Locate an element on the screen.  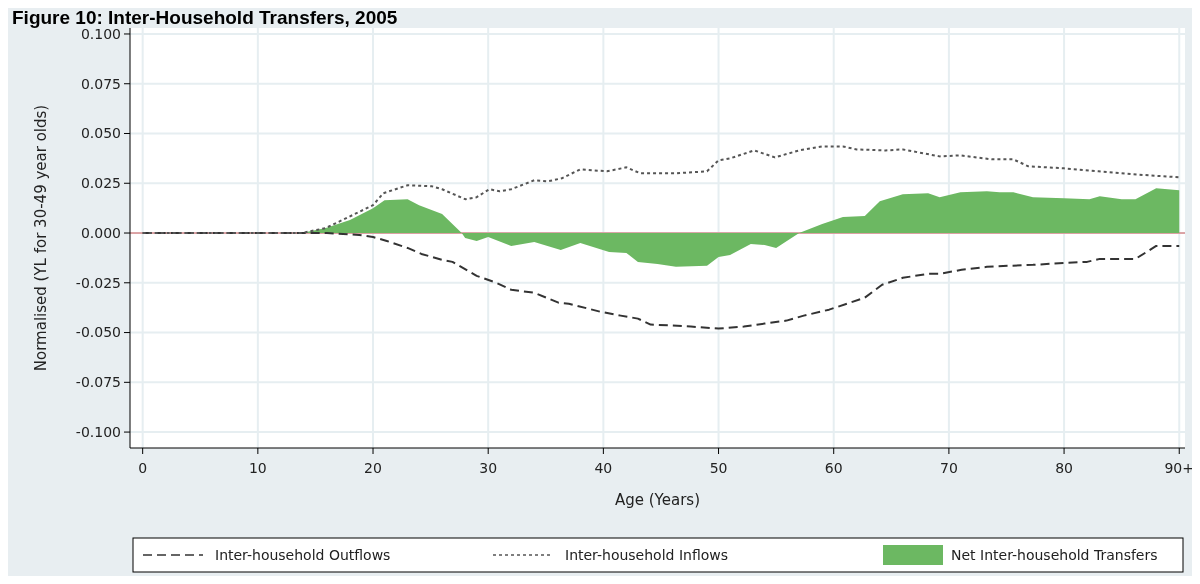
y-tick-label: 0.075 is located at coordinates (100, 83).